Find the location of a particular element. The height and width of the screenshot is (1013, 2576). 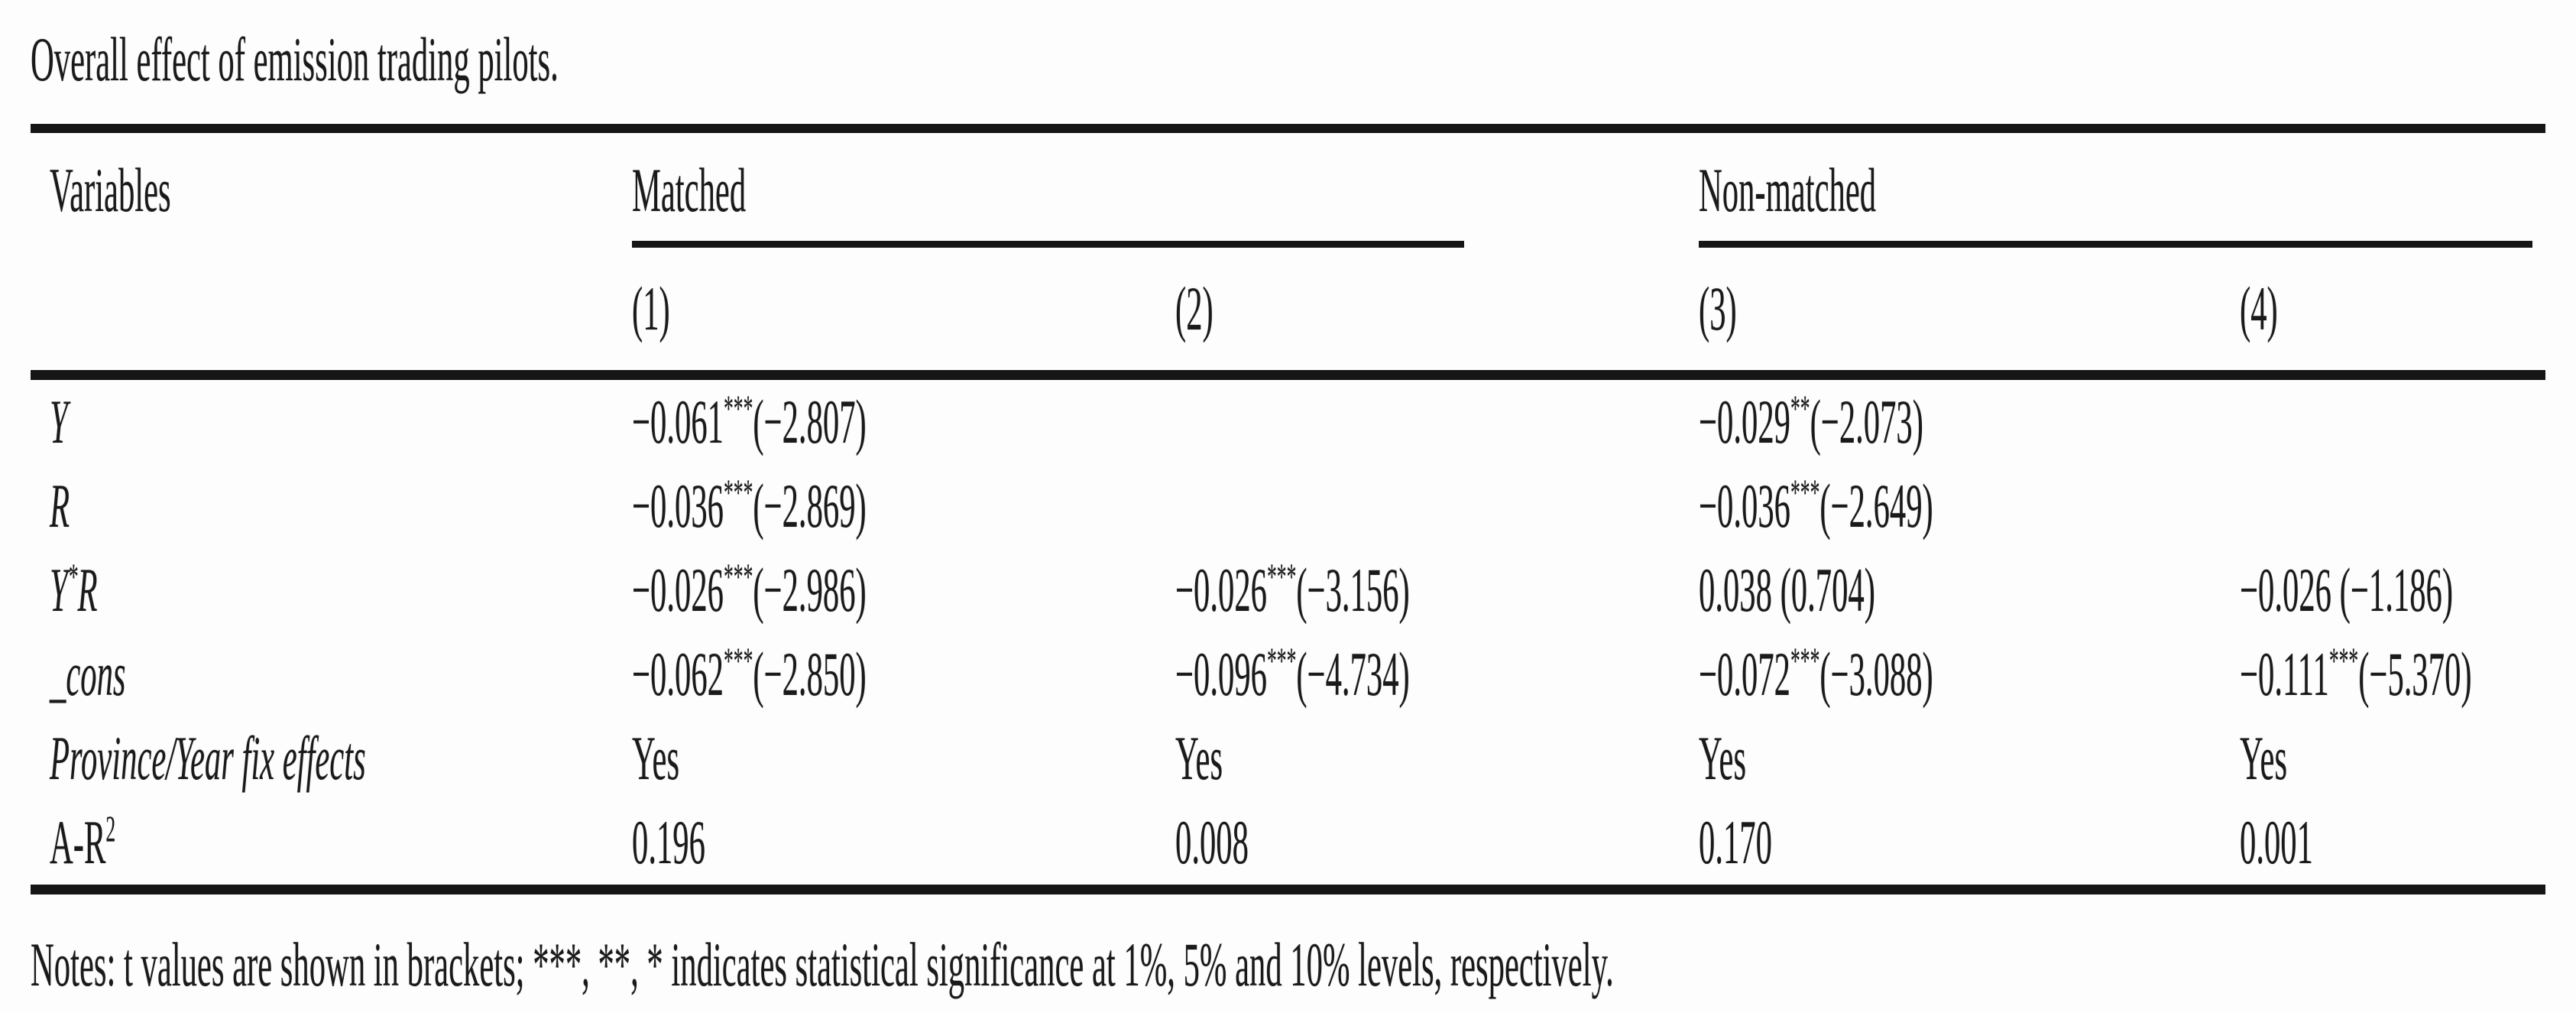

cell-yr-4: −0.026 (−1.186) is located at coordinates (2347, 589).